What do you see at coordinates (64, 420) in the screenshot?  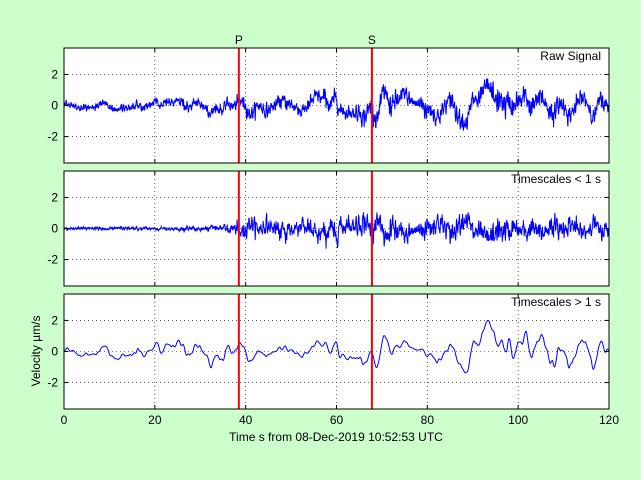 I see `x-tick-label: 0` at bounding box center [64, 420].